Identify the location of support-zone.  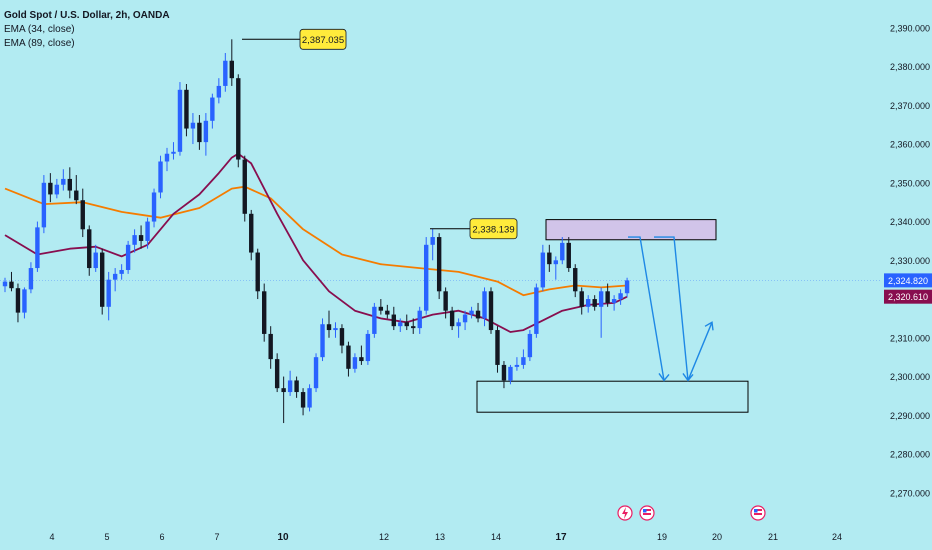
(612, 396).